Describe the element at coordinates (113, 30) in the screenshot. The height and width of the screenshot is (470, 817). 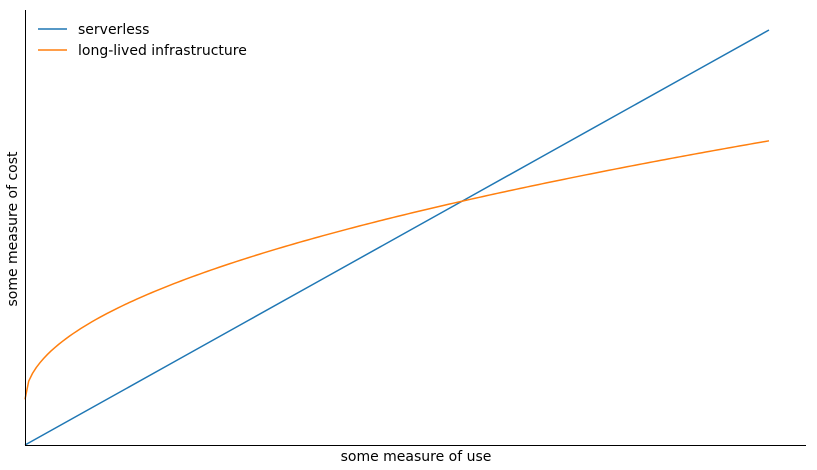
I see `legend-label: serverless` at that location.